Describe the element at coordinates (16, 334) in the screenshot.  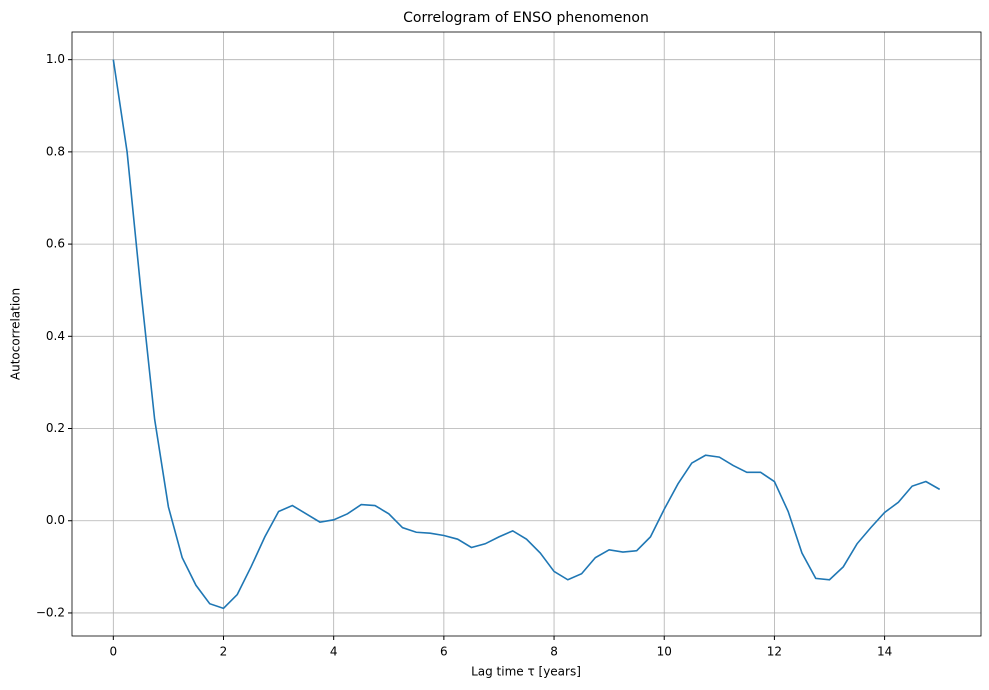
I see `y-axis-label: Autocorrelation` at that location.